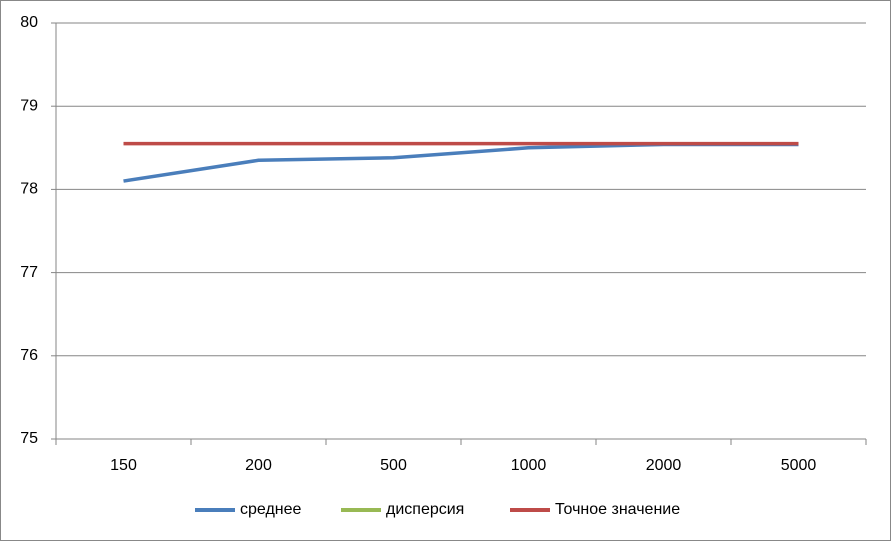 This screenshot has width=892, height=547. What do you see at coordinates (664, 465) in the screenshot?
I see `x-tick-label: 2000` at bounding box center [664, 465].